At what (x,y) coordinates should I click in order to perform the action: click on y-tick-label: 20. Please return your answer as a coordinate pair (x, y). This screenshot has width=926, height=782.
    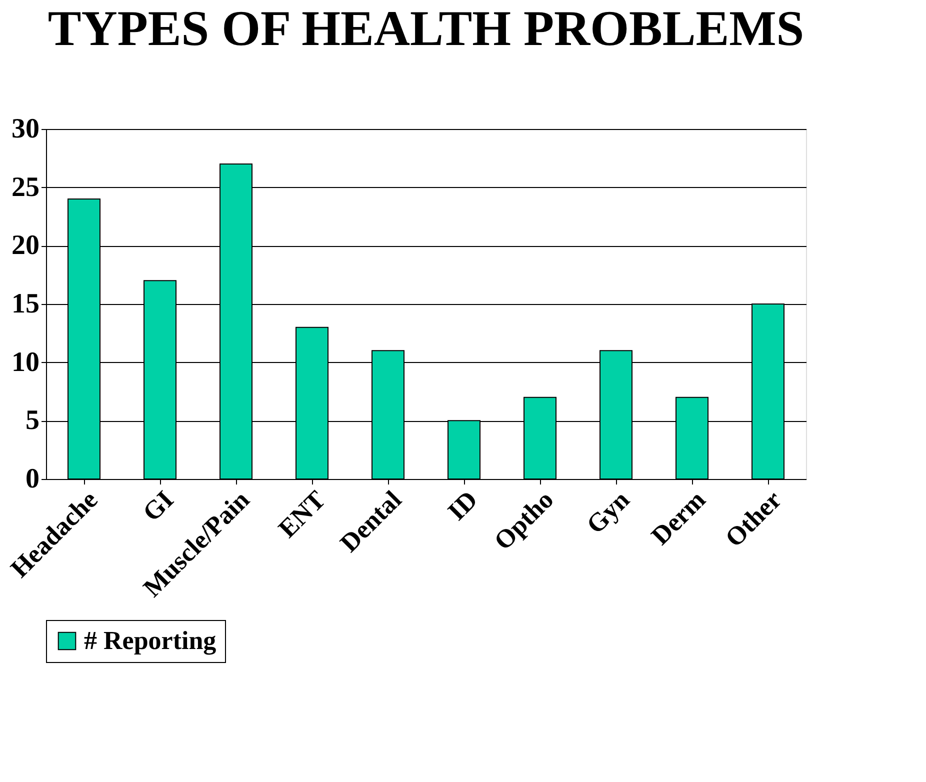
    Looking at the image, I should click on (26, 246).